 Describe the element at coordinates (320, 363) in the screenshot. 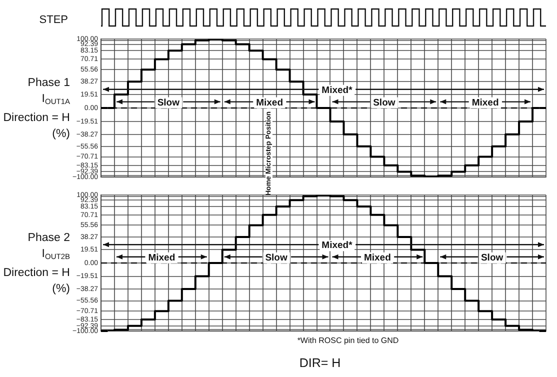

I see `text: DIR= H` at that location.